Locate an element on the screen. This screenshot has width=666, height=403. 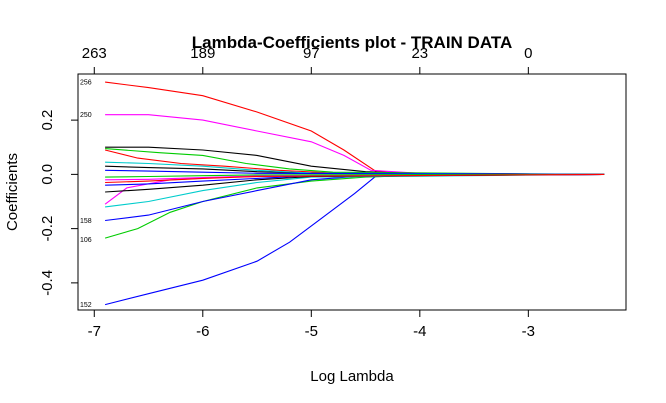
top-tick-label: 263 is located at coordinates (94, 53).